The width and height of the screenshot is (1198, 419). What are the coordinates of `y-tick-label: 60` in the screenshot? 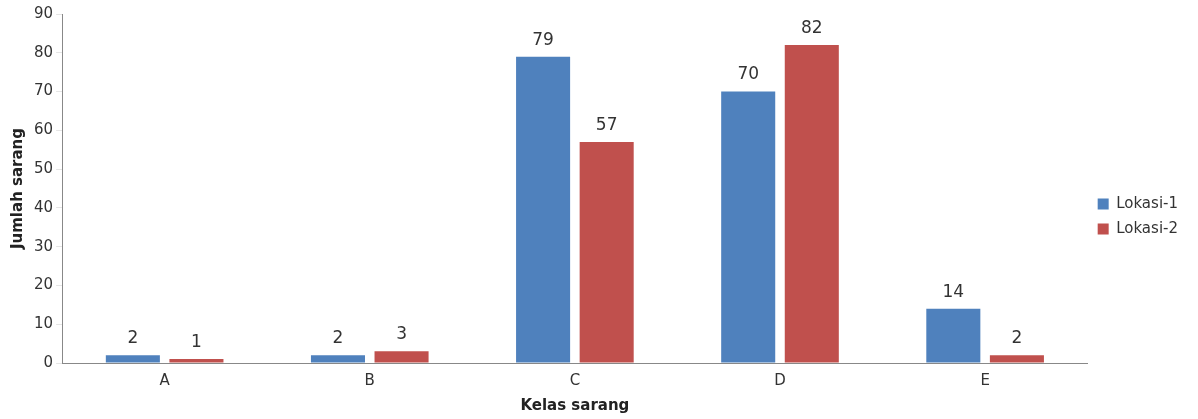 It's located at (43, 129).